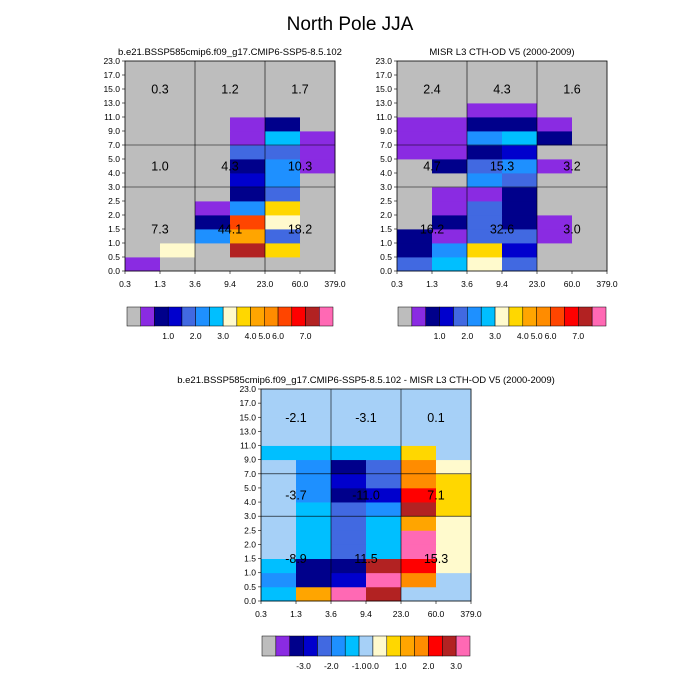 The height and width of the screenshot is (700, 700). Describe the element at coordinates (265, 284) in the screenshot. I see `x-tick-label: 23.0` at that location.